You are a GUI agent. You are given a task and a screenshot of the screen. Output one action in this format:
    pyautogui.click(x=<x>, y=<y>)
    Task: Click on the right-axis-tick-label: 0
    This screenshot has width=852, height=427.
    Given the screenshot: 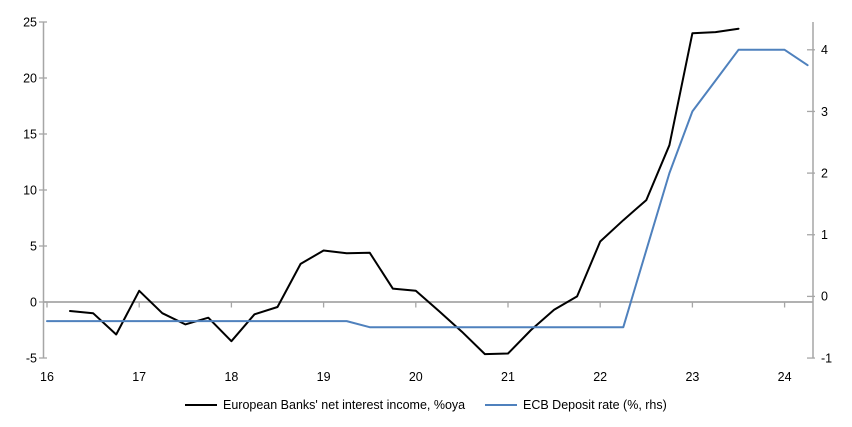 What is the action you would take?
    pyautogui.click(x=824, y=297)
    